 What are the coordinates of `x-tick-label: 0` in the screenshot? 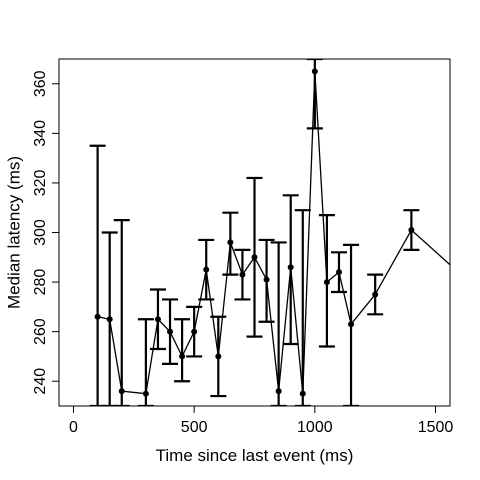 It's located at (73, 427).